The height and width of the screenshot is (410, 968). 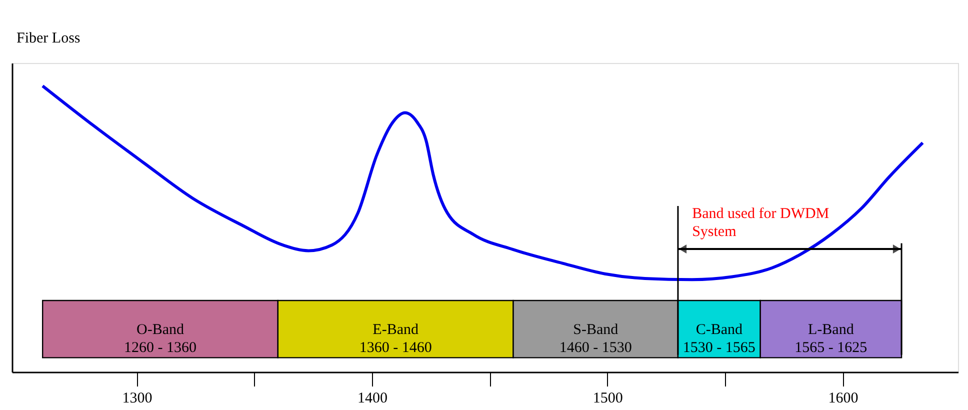 What do you see at coordinates (761, 223) in the screenshot?
I see `annotation: Band used for DWDM System` at bounding box center [761, 223].